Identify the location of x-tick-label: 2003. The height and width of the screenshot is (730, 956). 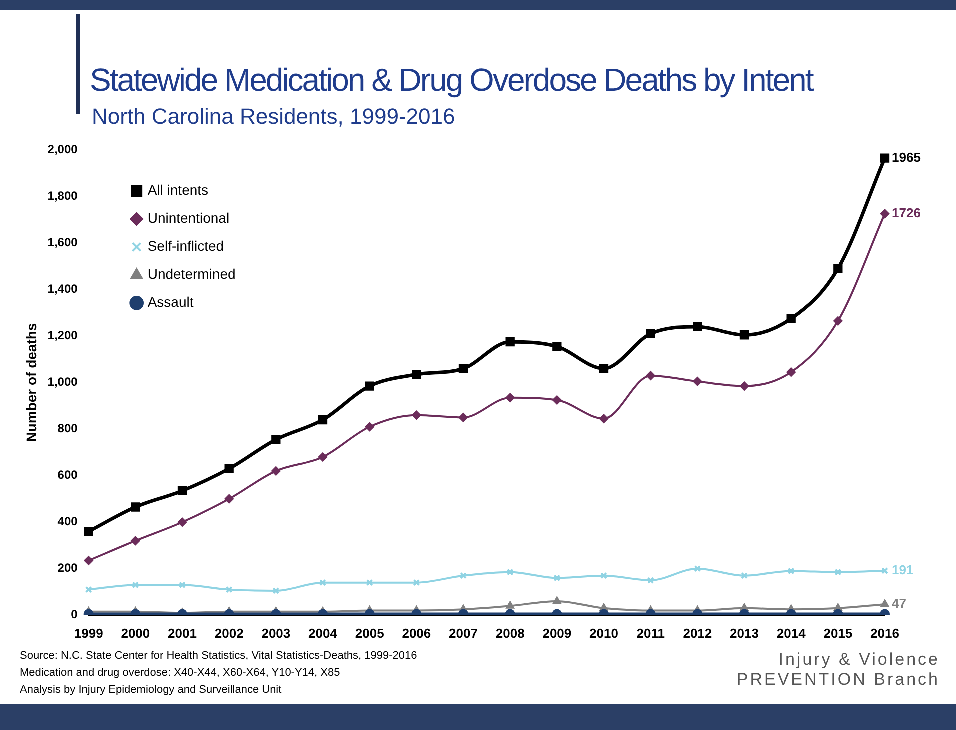
(276, 633).